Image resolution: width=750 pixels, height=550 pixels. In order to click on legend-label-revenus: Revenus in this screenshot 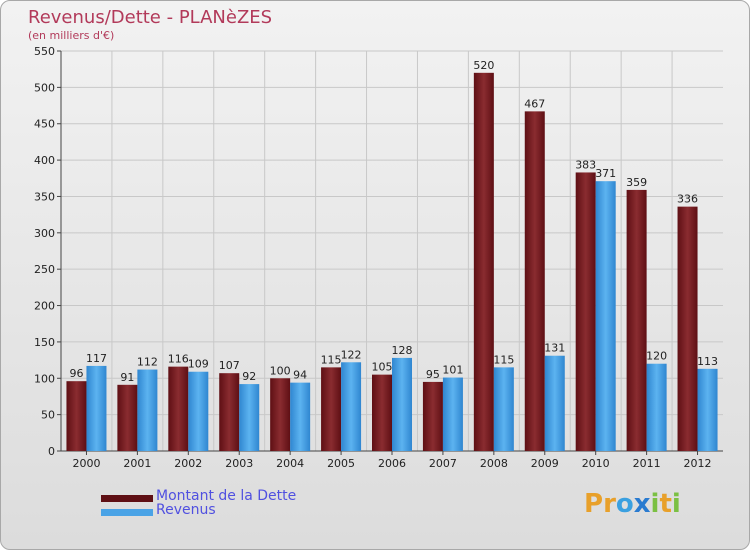, I will do `click(186, 510)`.